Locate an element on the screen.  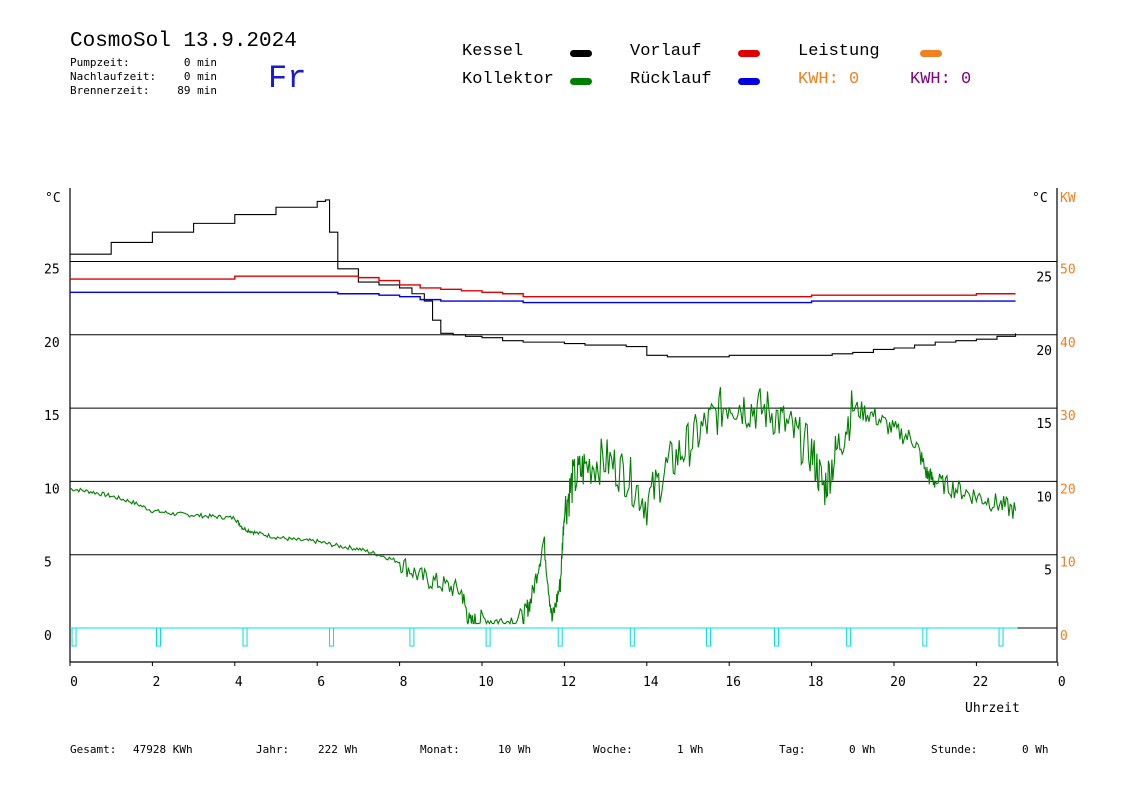
footer-month-value: 10 Wh is located at coordinates (515, 749).